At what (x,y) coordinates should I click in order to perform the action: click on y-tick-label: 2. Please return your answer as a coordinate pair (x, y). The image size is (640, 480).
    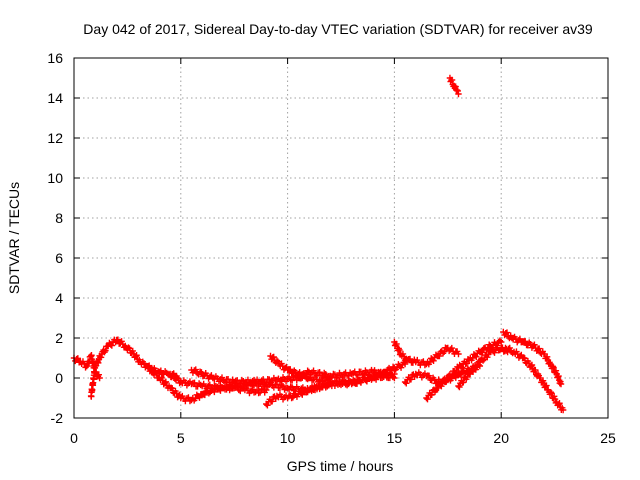
    Looking at the image, I should click on (59, 338).